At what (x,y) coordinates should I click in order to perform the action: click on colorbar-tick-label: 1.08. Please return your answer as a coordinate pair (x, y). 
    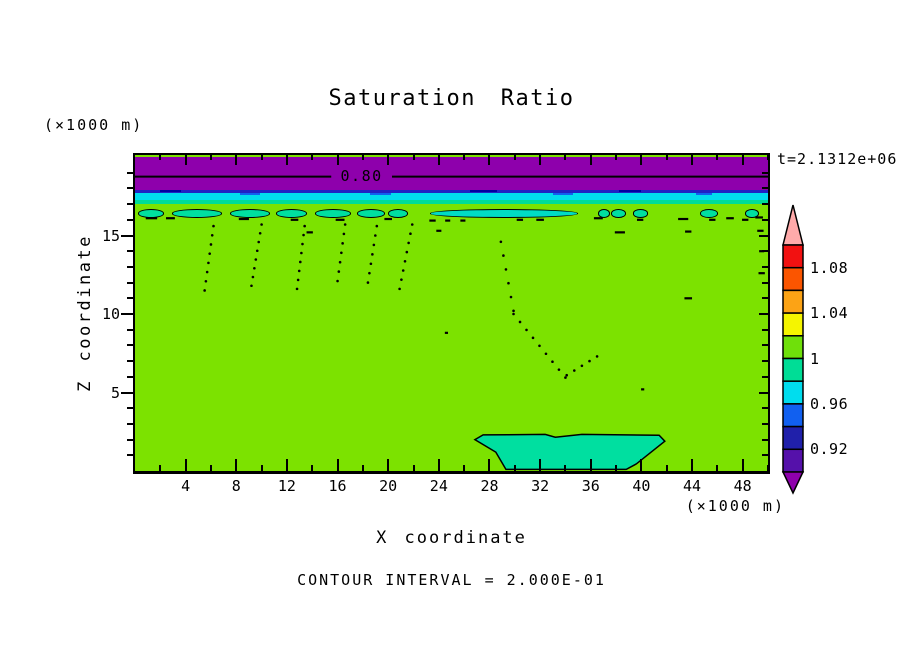
    Looking at the image, I should click on (829, 267).